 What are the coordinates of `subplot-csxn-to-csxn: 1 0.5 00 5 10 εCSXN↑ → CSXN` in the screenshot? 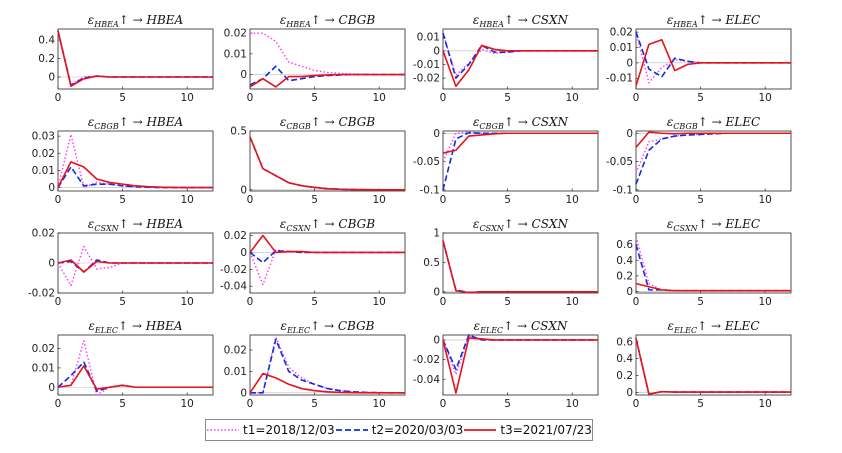 It's located at (511, 262).